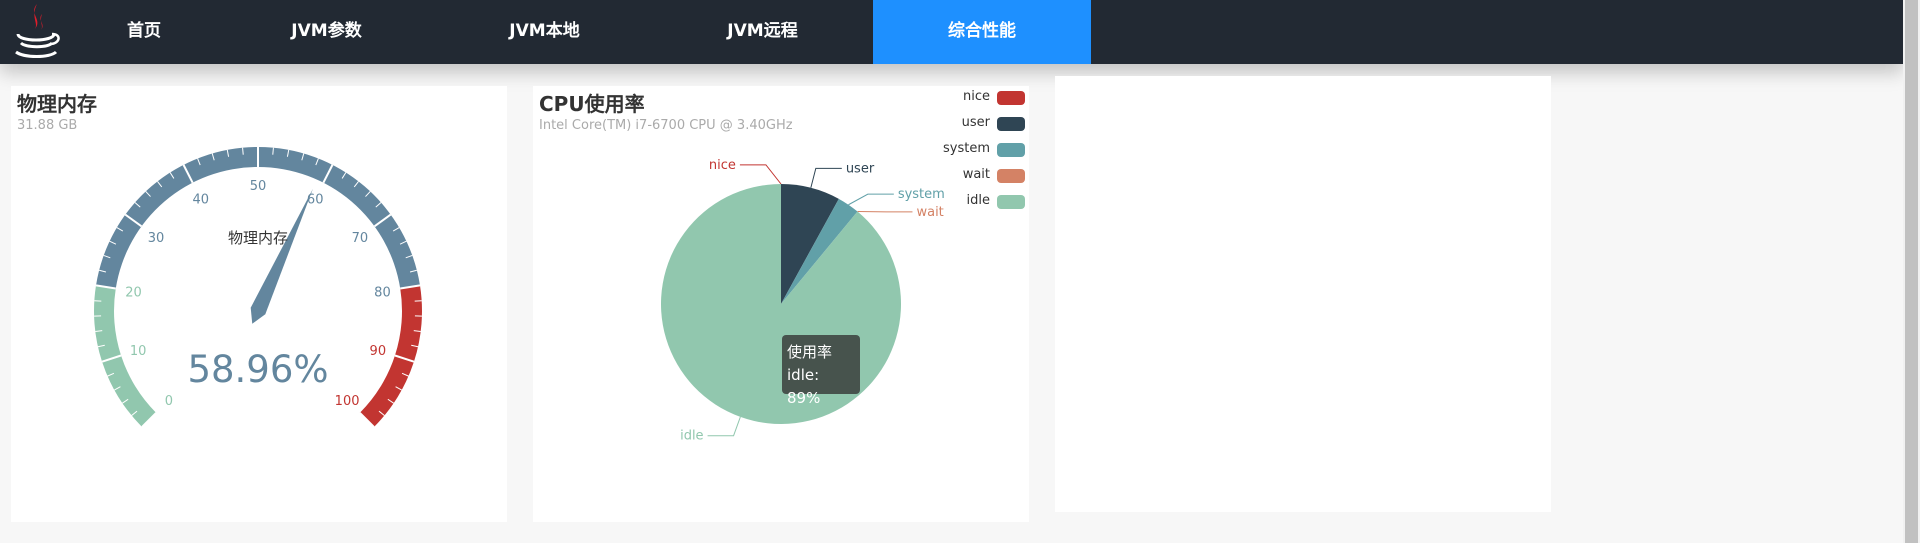 The width and height of the screenshot is (1920, 543). What do you see at coordinates (360, 238) in the screenshot?
I see `gauge-tick-label: 70` at bounding box center [360, 238].